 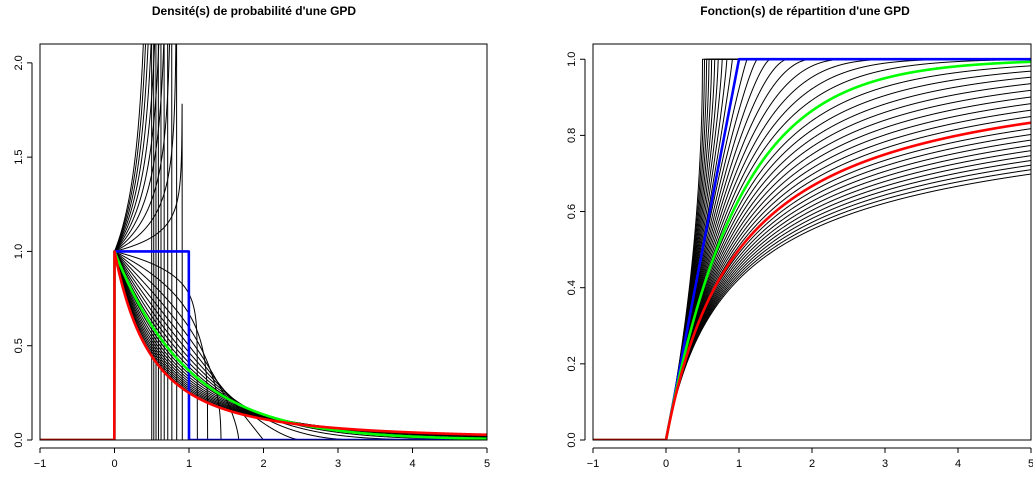 I want to click on cdf-y-tick-label: 0.0, so click(x=572, y=439).